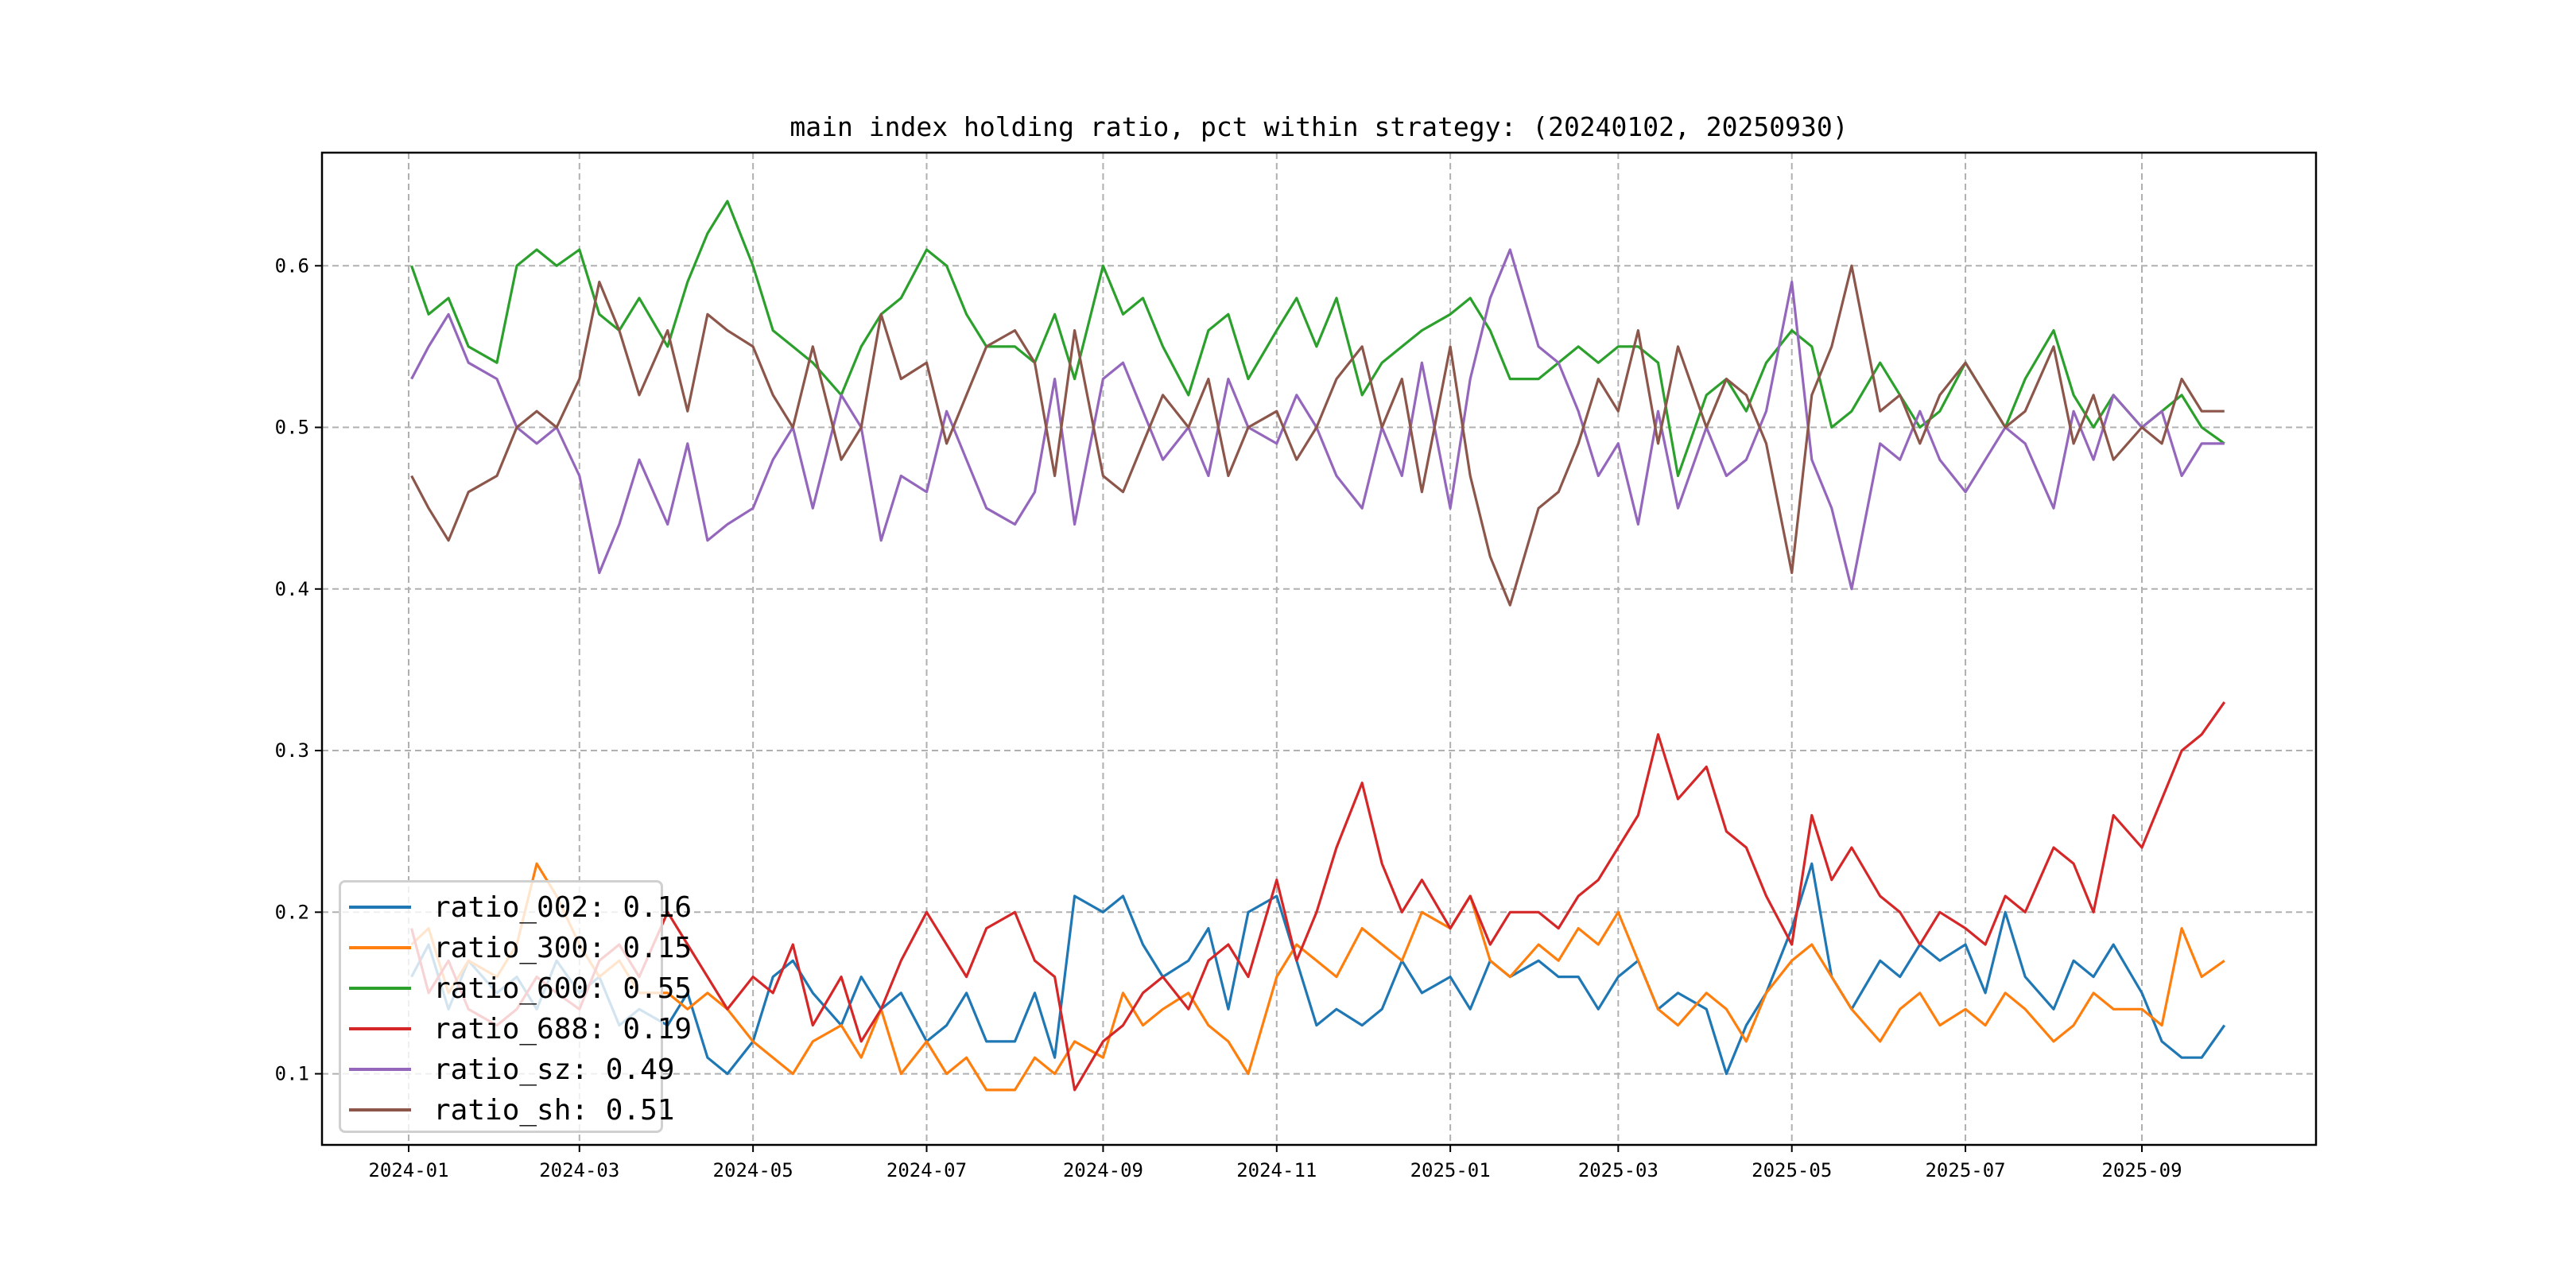  Describe the element at coordinates (292, 589) in the screenshot. I see `y-tick-label: 0.4` at that location.